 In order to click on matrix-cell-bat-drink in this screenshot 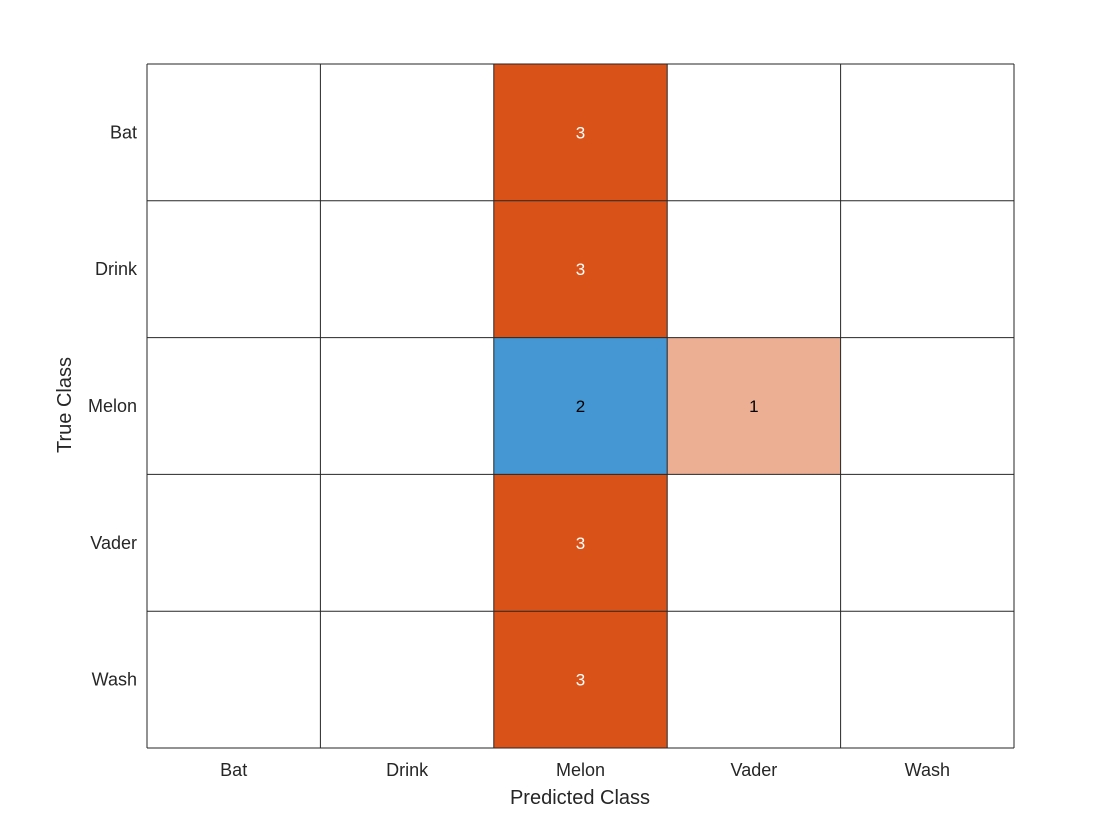, I will do `click(407, 132)`.